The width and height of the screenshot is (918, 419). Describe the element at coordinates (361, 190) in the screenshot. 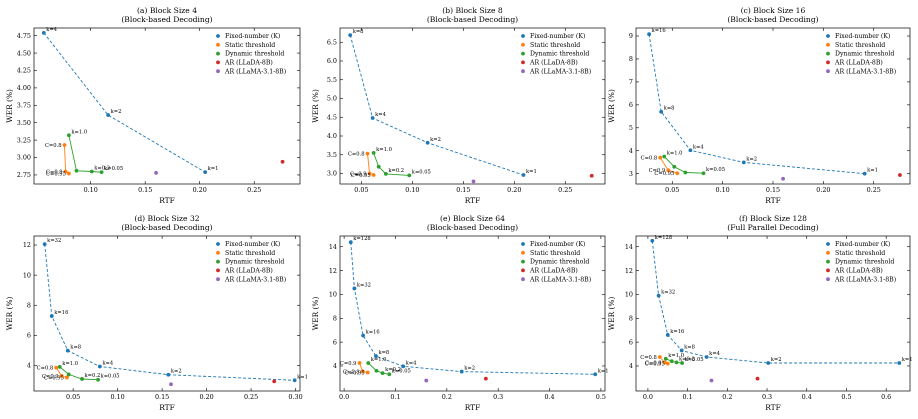

I see `x-tick-label: 0.05` at that location.